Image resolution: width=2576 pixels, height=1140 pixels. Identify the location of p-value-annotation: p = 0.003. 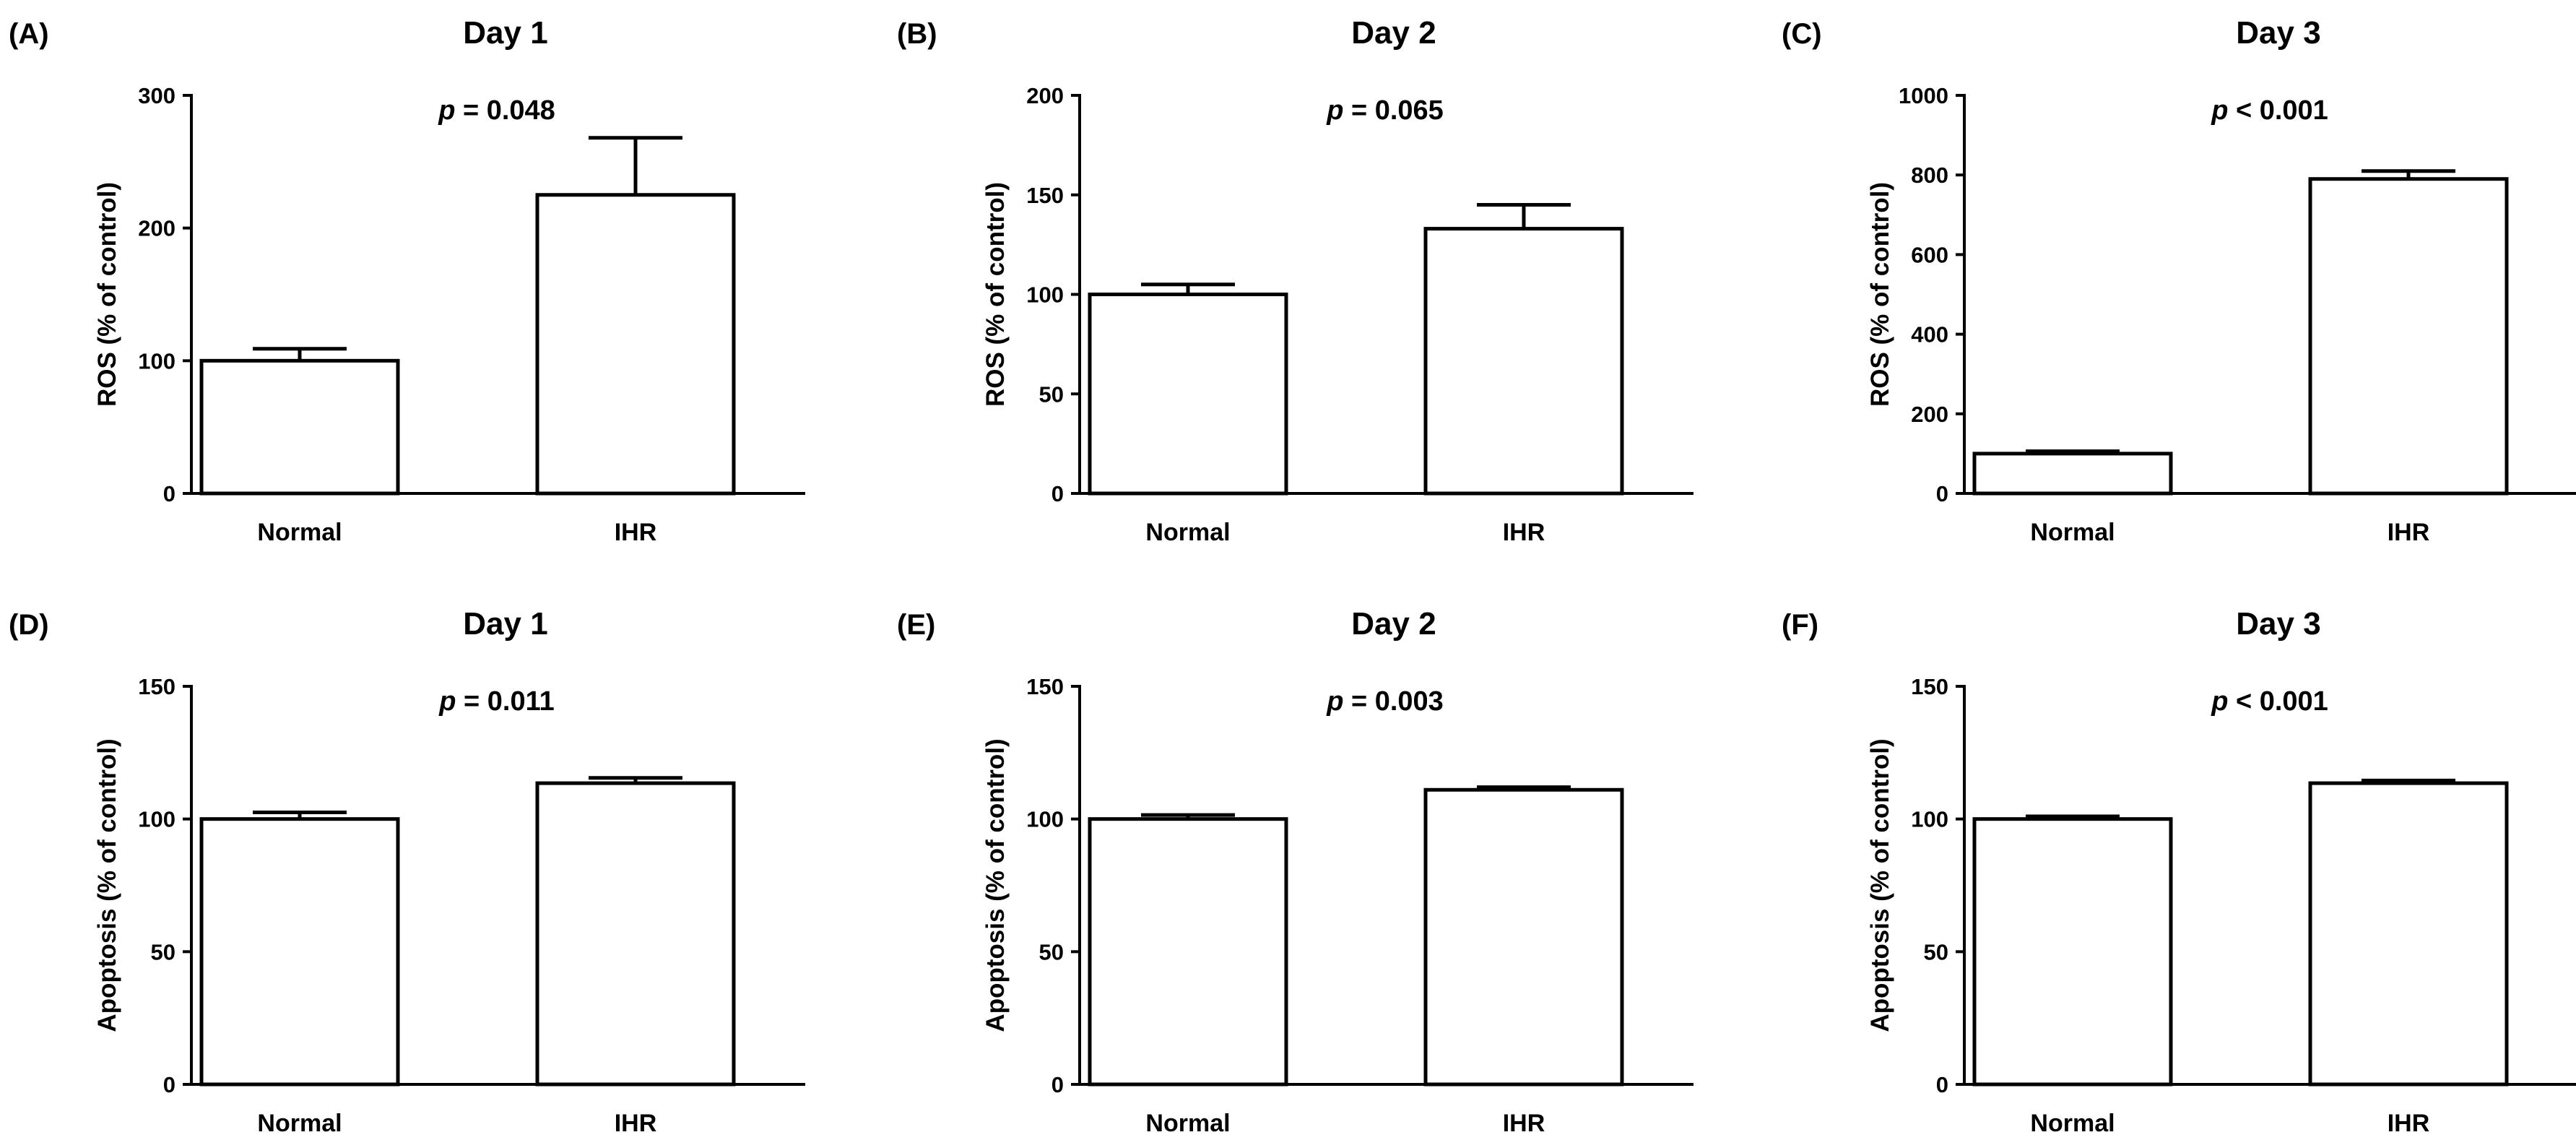
(1385, 701).